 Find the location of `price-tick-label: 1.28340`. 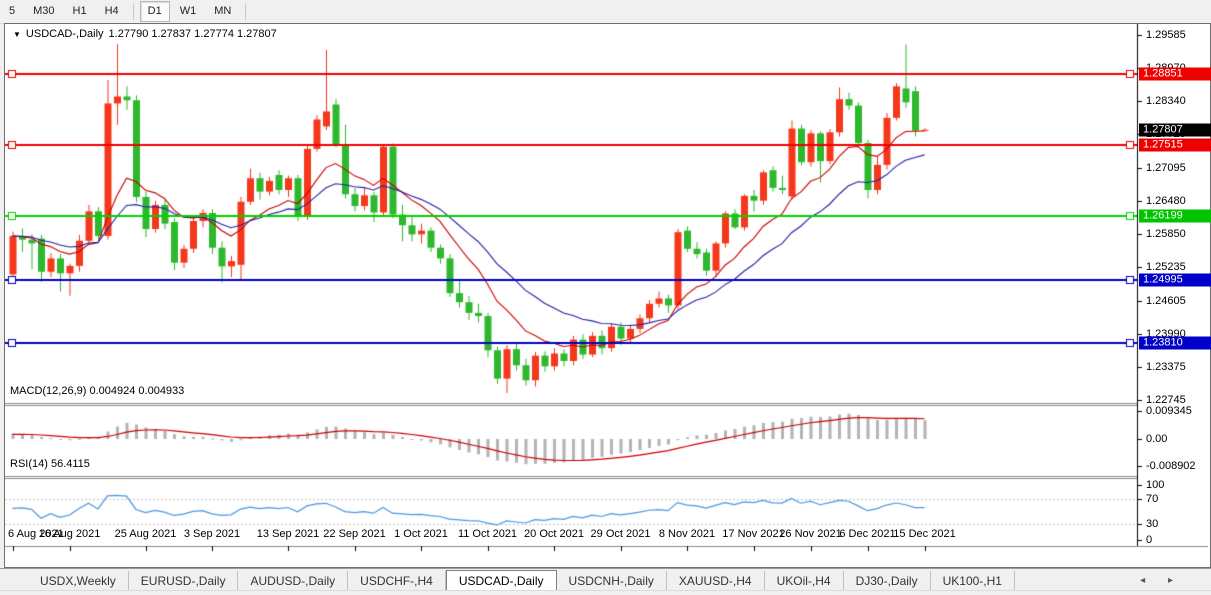

price-tick-label: 1.28340 is located at coordinates (1166, 101).